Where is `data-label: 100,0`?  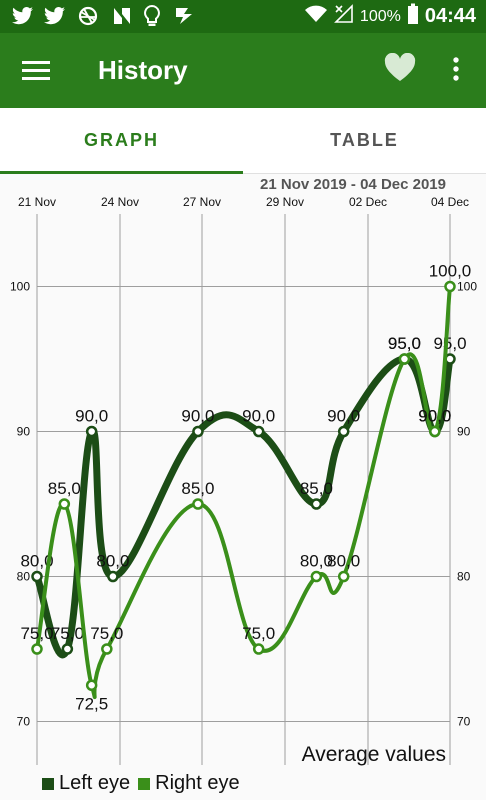 data-label: 100,0 is located at coordinates (450, 271).